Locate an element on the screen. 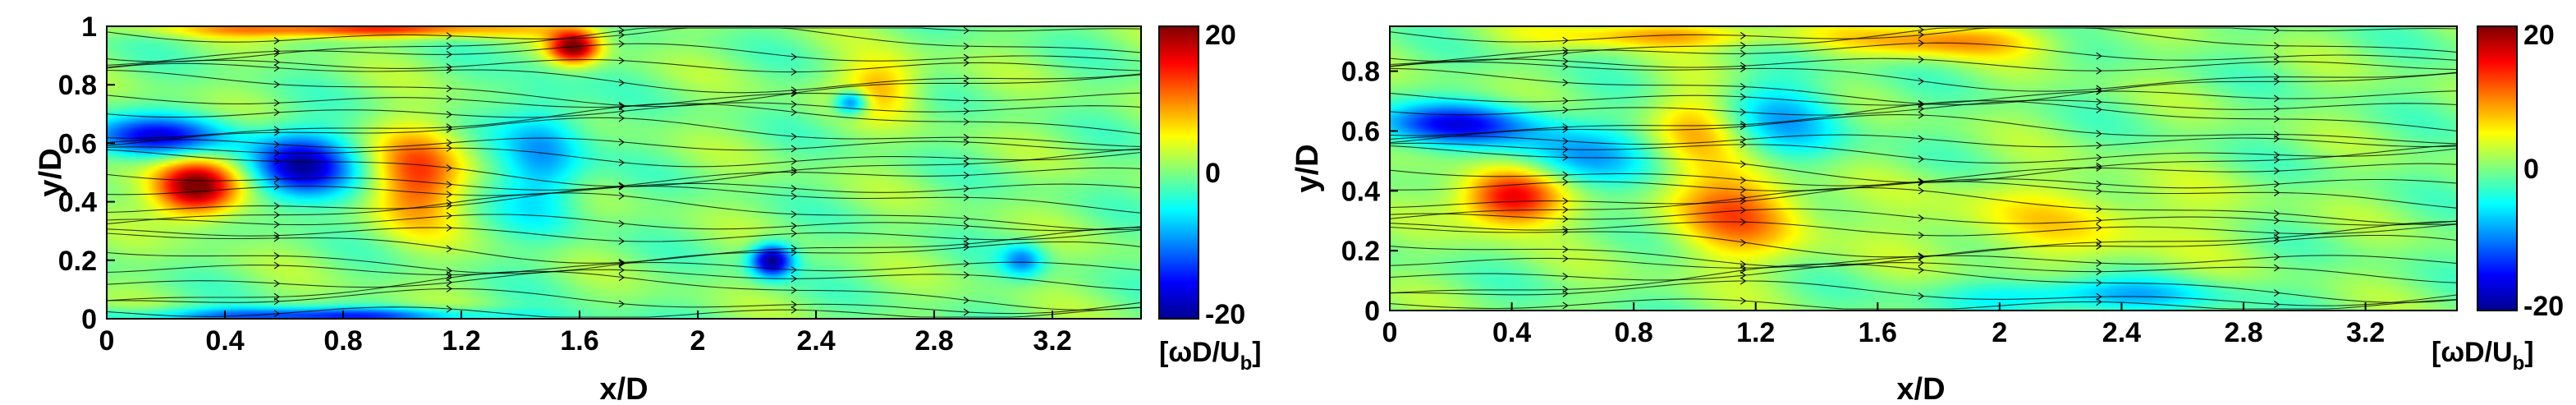 Image resolution: width=2576 pixels, height=405 pixels. x-tick-label: 0.8 is located at coordinates (343, 341).